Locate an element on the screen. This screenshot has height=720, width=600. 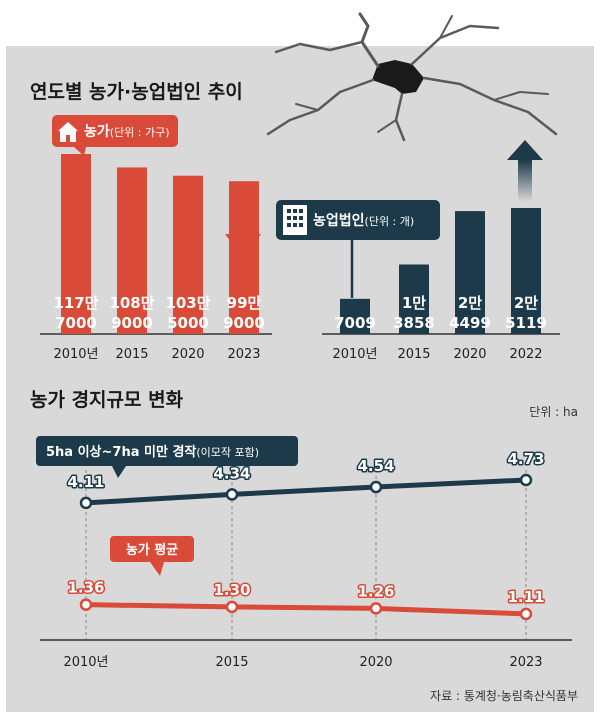
corp-series-name: 농업법인 is located at coordinates (339, 220).